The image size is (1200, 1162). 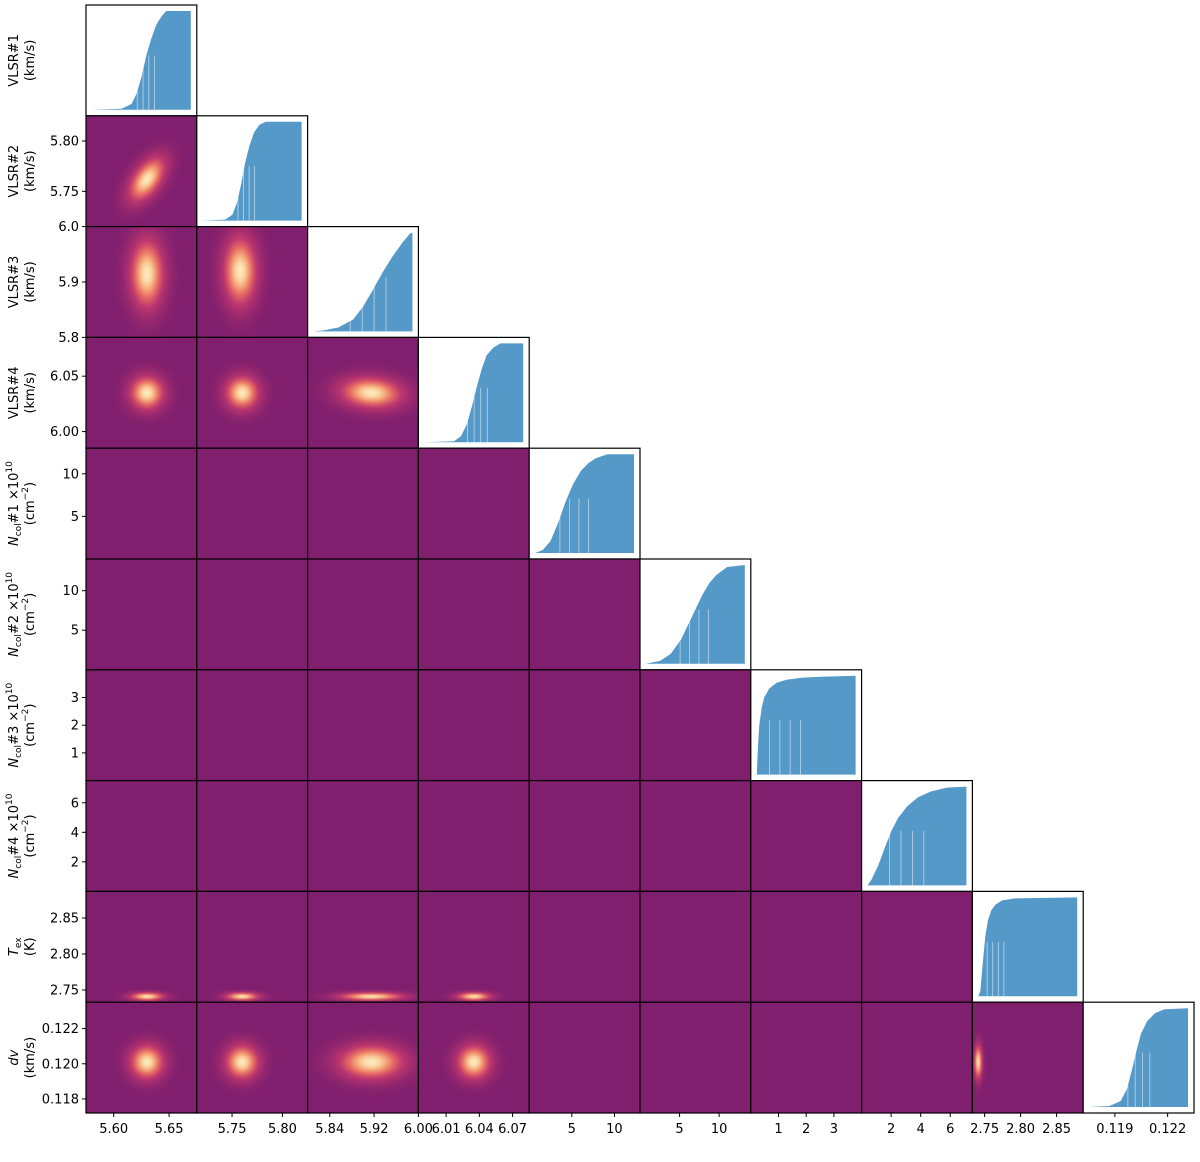 I want to click on svg-text: dv, so click(x=14, y=1057).